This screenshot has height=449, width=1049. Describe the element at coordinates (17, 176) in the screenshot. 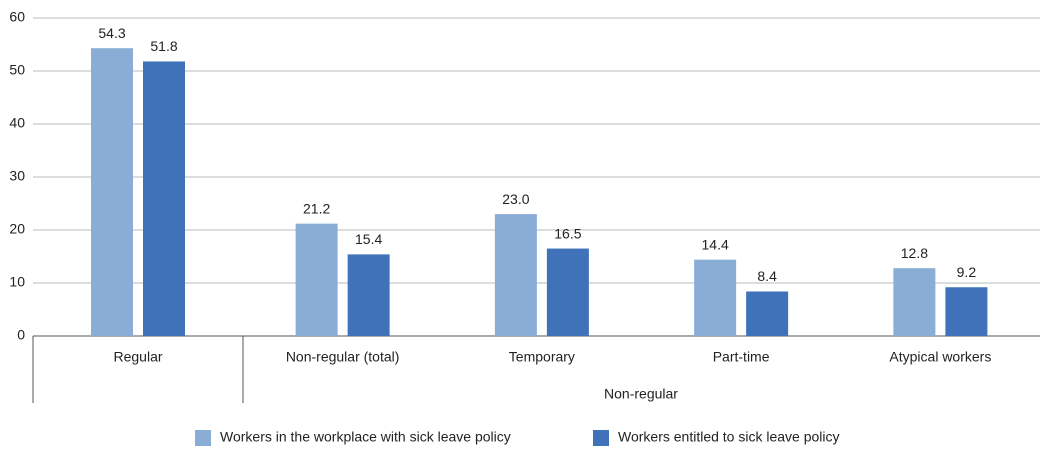

I see `y-tick-label: 30` at that location.